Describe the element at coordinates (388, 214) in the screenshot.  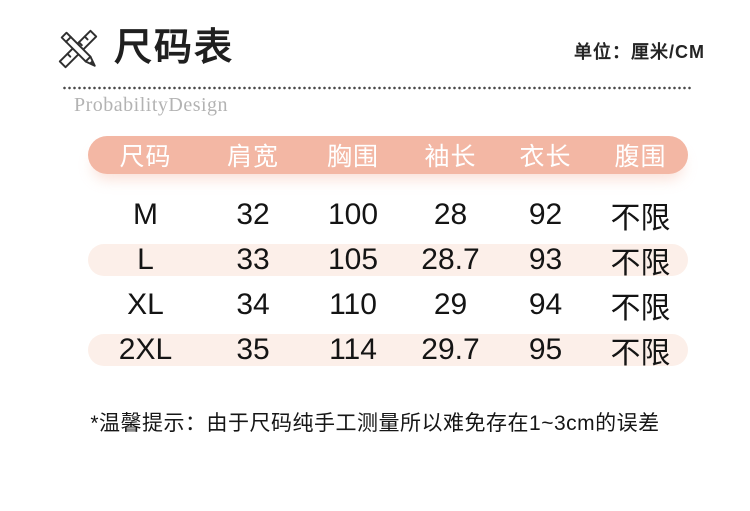
I see `table-row: M 32 100 28 92 不限` at that location.